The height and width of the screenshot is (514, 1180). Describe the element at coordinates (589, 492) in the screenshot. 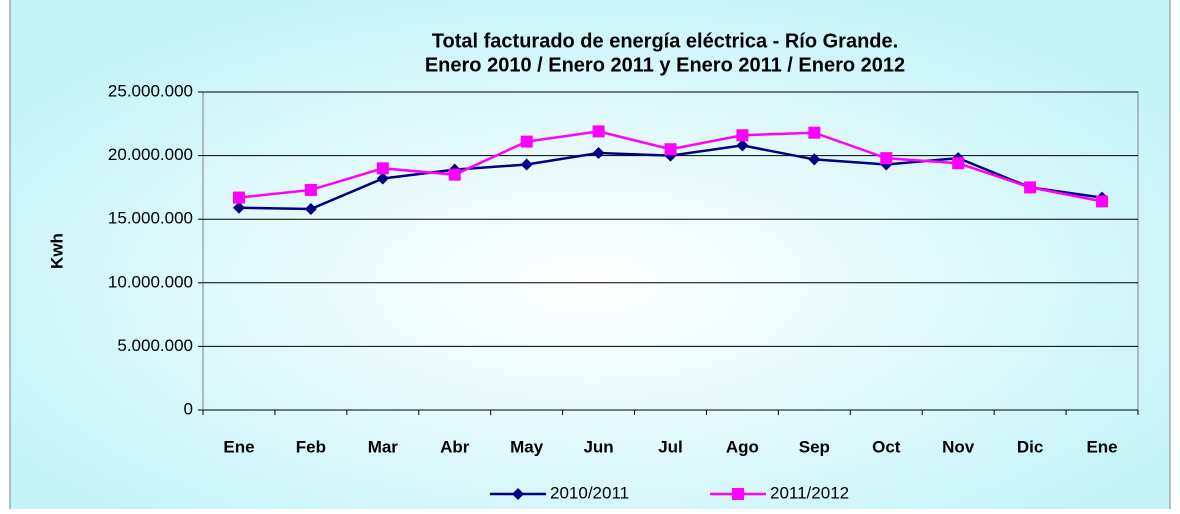

I see `legend-label: 2010/2011` at that location.